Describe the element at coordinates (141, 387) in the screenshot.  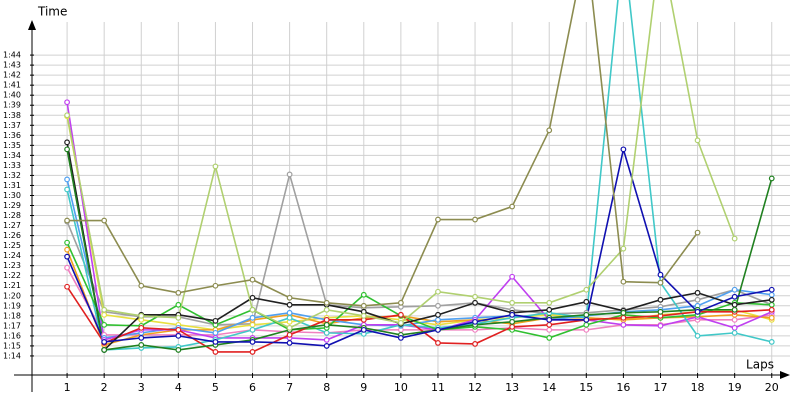
I see `x-tick-label: 3` at that location.